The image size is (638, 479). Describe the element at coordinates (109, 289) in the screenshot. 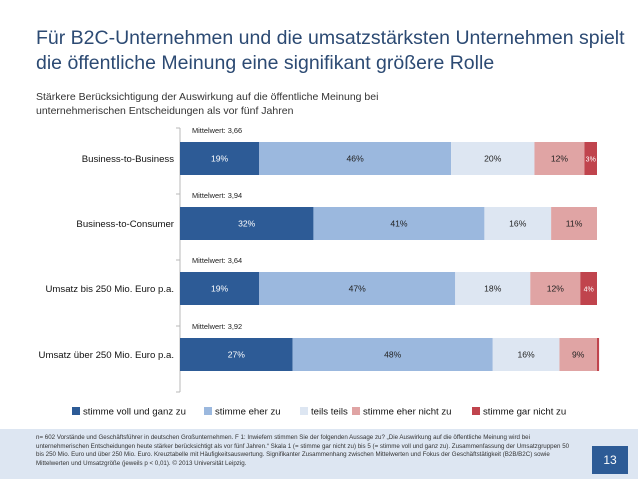

I see `category-label: Umsatz bis 250 Mio. Euro p.a.` at that location.